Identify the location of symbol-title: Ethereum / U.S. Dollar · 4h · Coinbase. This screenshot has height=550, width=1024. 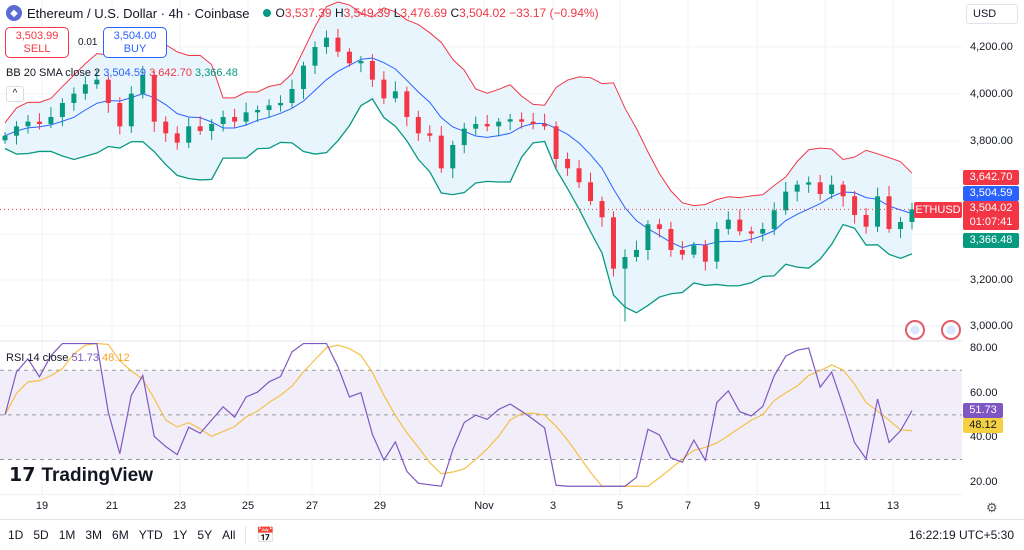
(138, 13).